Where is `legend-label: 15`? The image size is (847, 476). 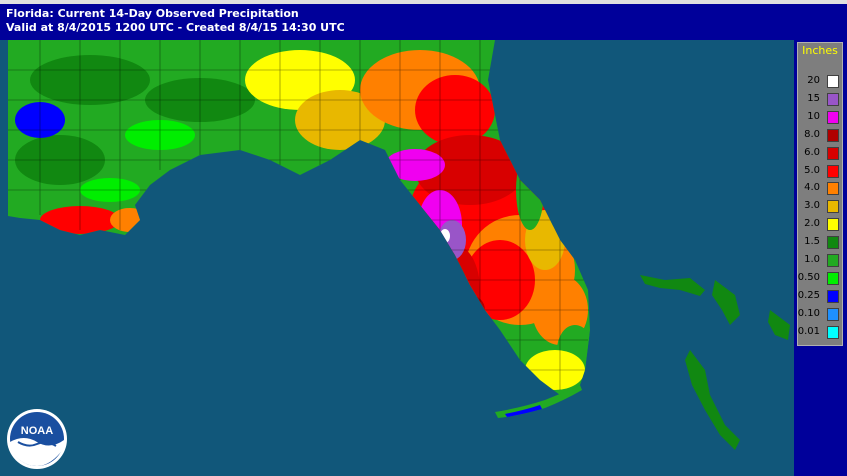 legend-label: 15 is located at coordinates (813, 98).